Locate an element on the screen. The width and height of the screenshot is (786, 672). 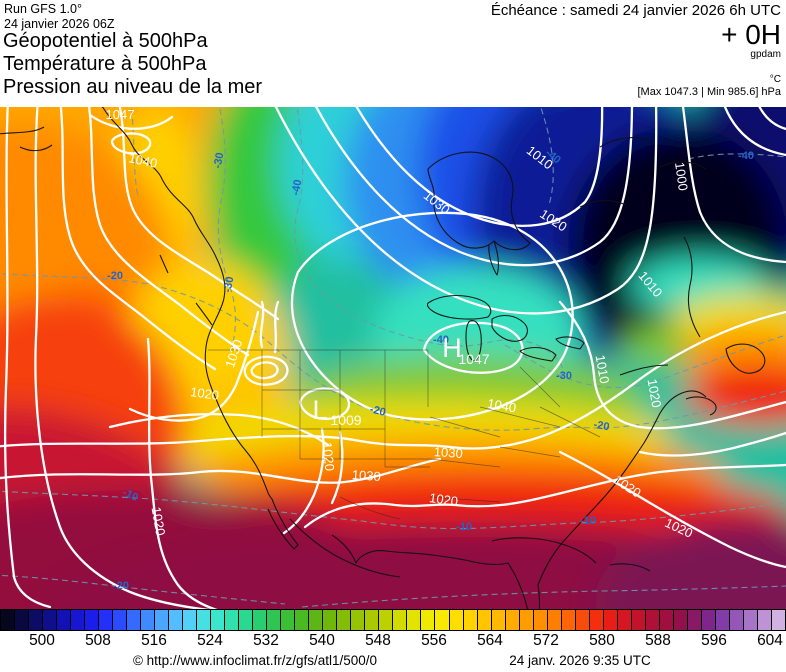
title-pressure: Pression au niveau de la mer is located at coordinates (133, 87).